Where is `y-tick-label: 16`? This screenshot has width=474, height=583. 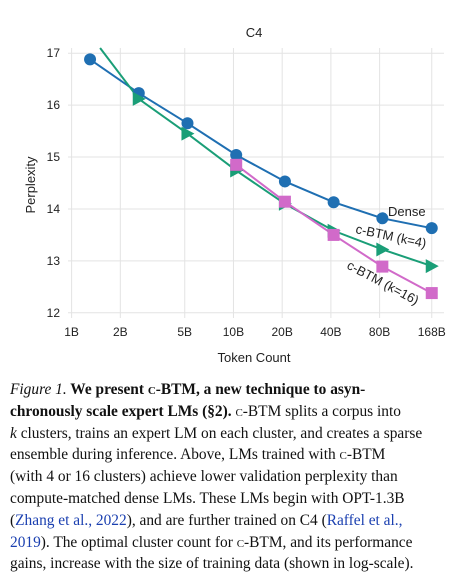
y-tick-label: 16 is located at coordinates (54, 105).